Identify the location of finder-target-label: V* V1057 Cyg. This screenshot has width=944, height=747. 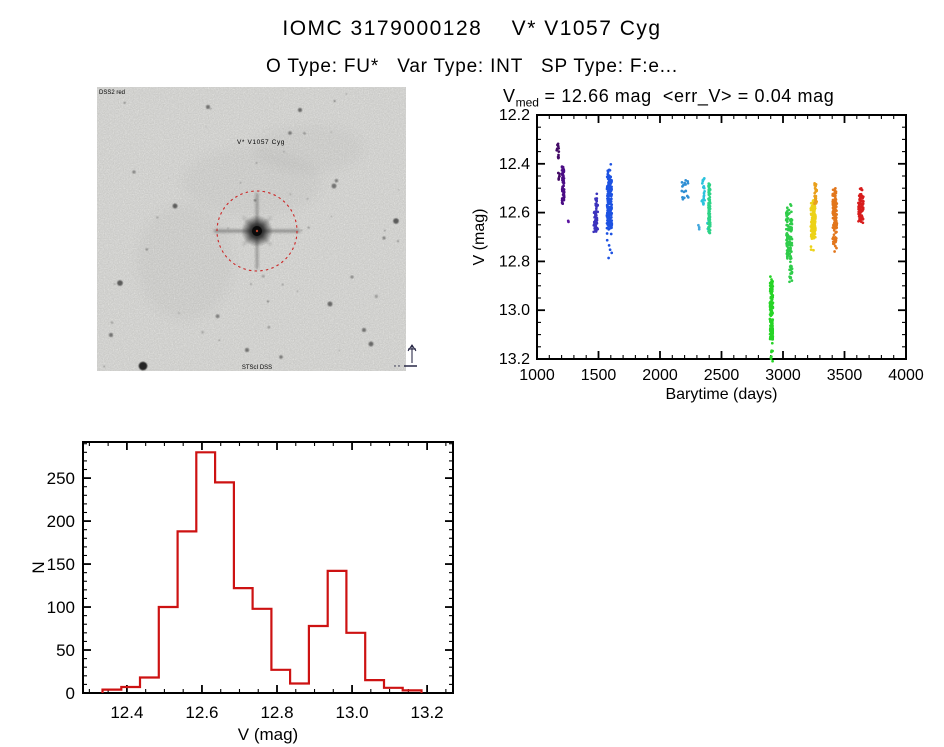
(261, 142).